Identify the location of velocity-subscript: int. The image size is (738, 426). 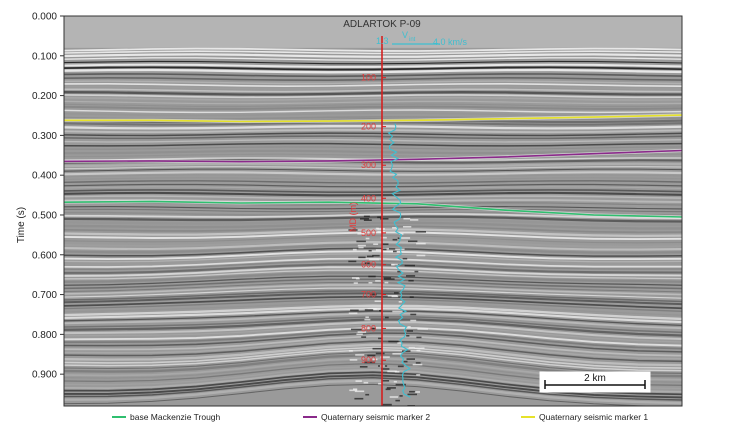
(412, 40).